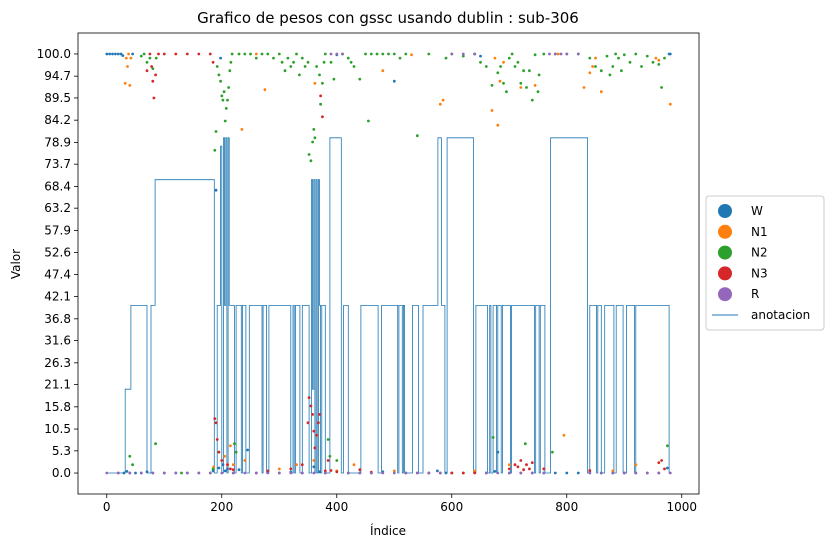 The width and height of the screenshot is (834, 547). I want to click on y-tick-label: 36.8, so click(57, 319).